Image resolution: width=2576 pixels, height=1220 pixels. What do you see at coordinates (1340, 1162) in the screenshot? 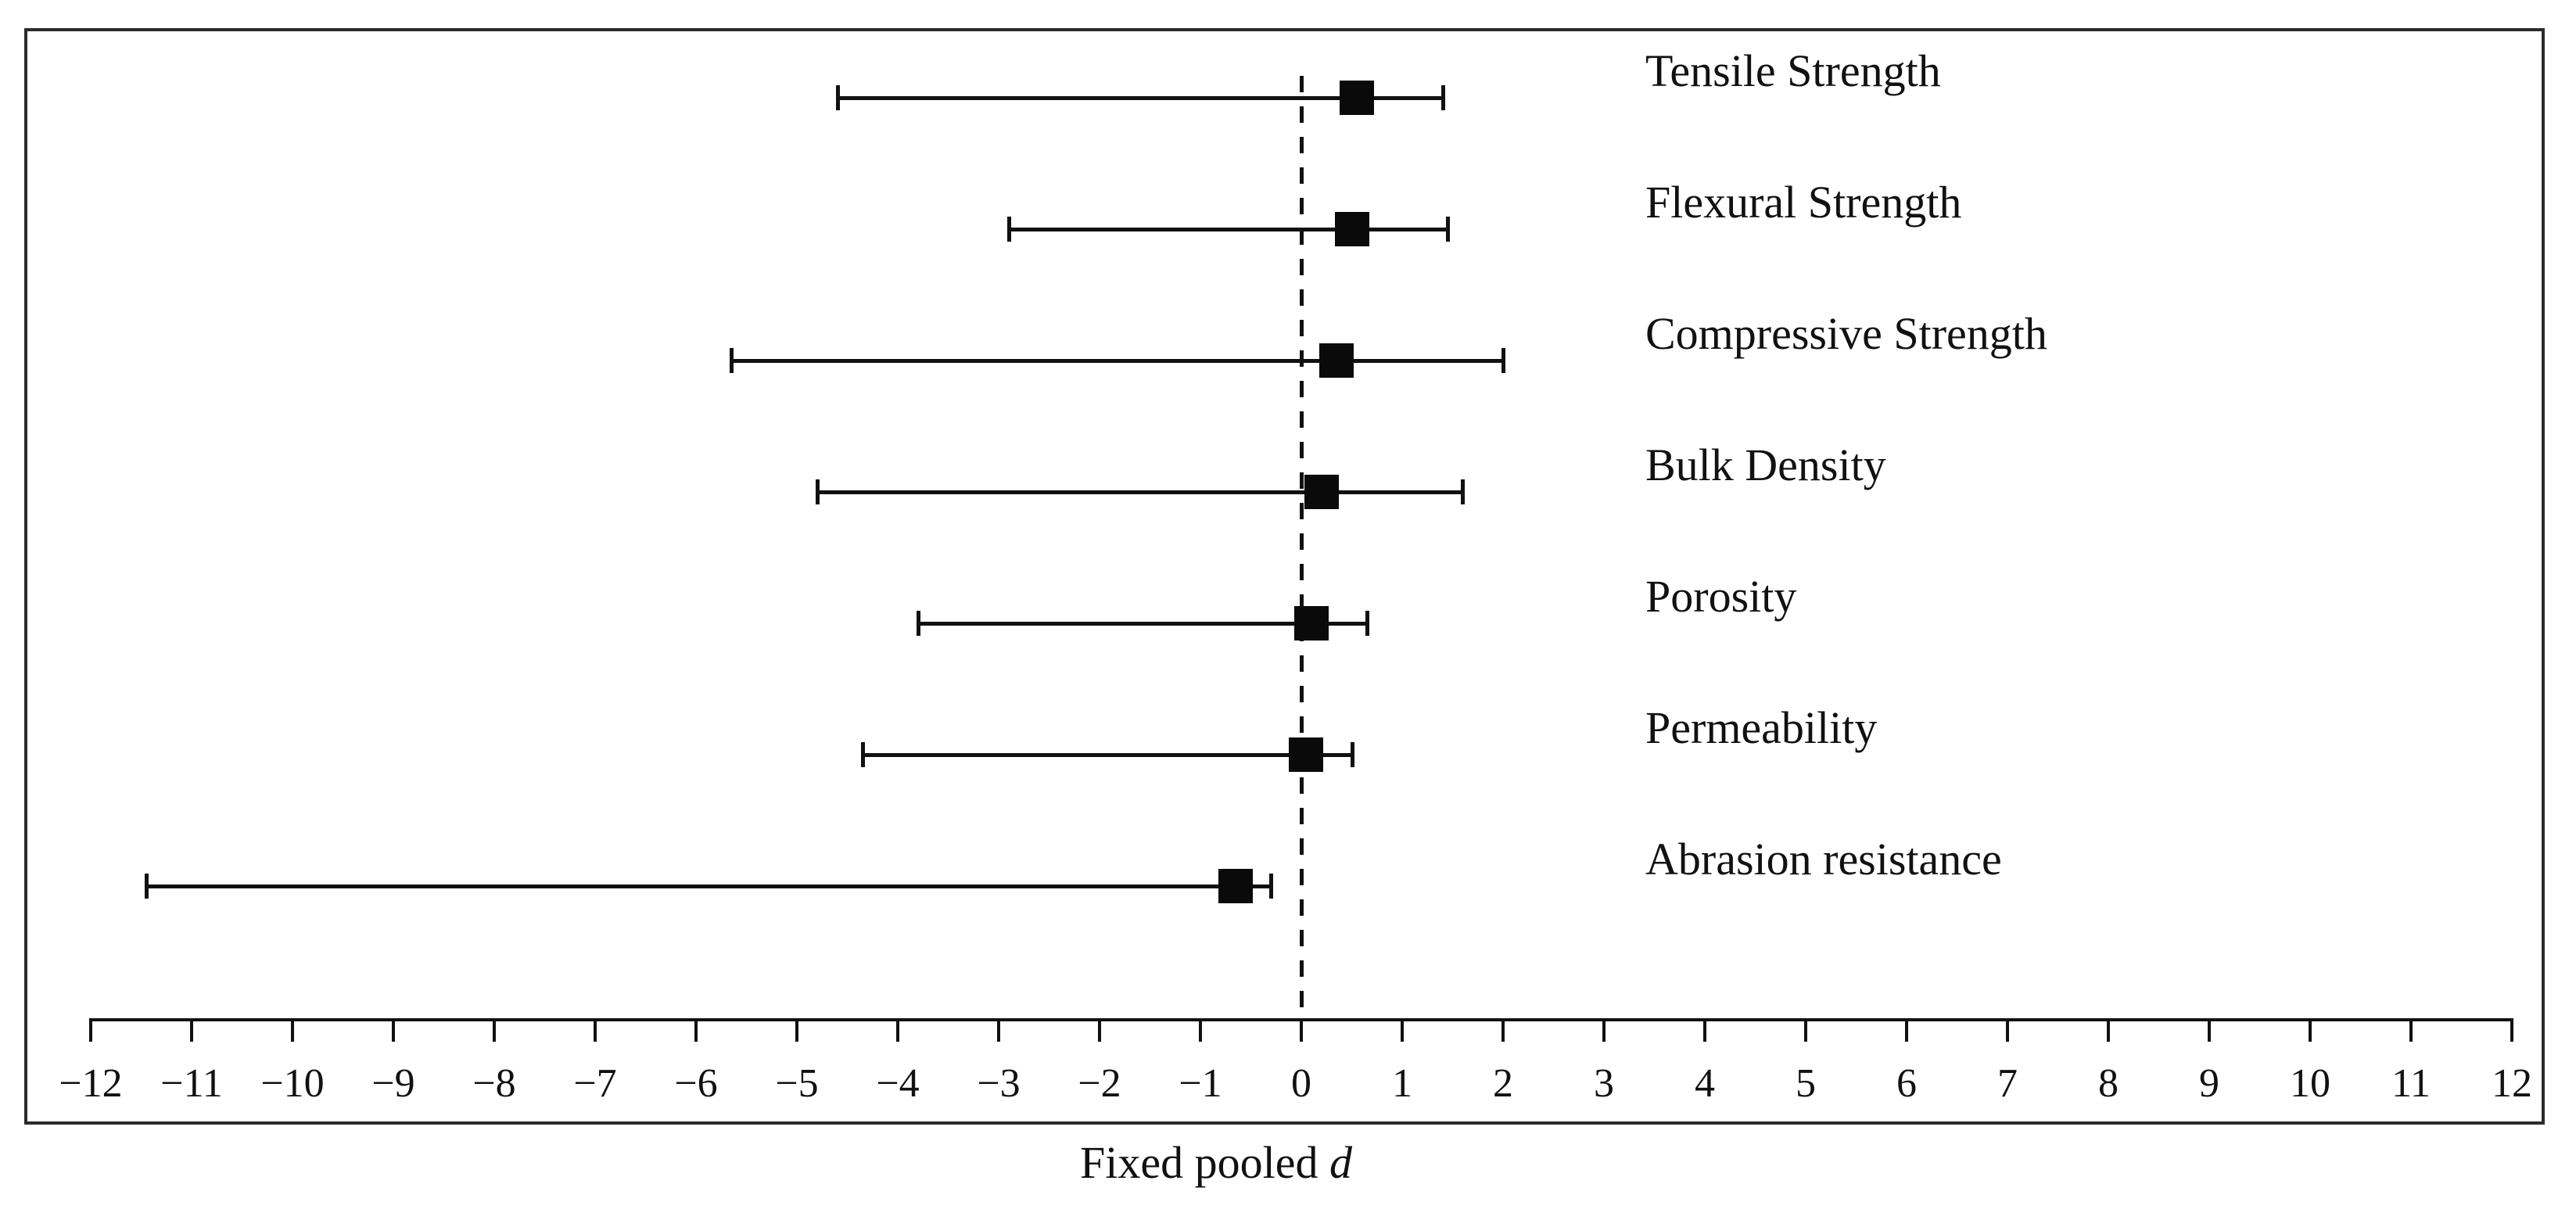
I see `x-axis-title-symbol: d` at bounding box center [1340, 1162].